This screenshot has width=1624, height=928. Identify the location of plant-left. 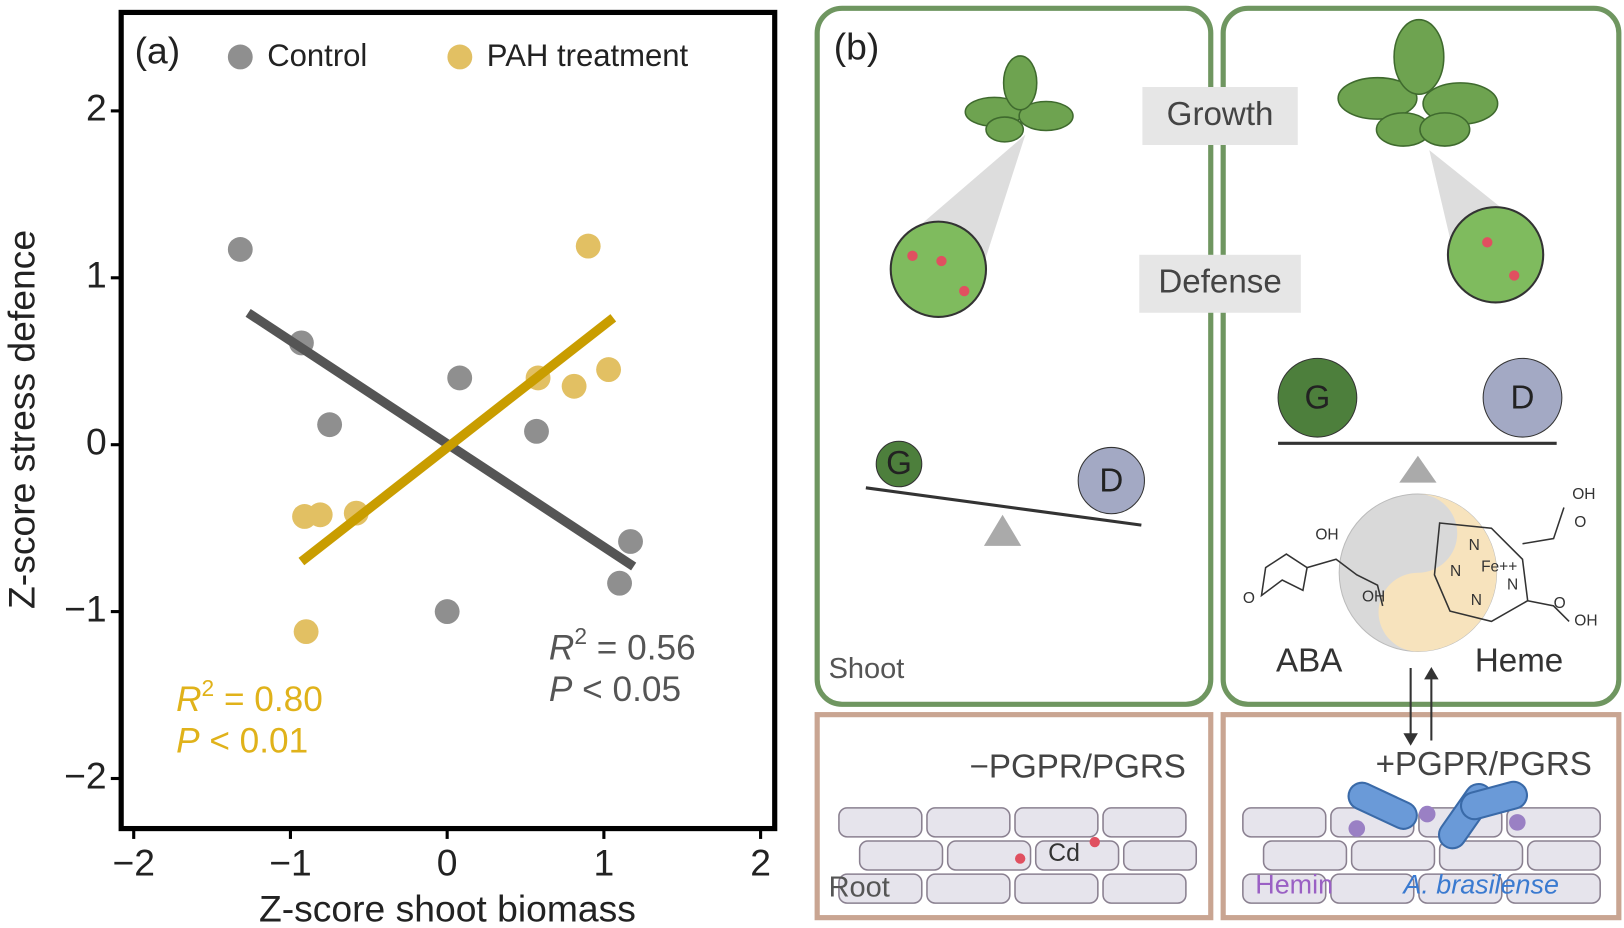
(1019, 99).